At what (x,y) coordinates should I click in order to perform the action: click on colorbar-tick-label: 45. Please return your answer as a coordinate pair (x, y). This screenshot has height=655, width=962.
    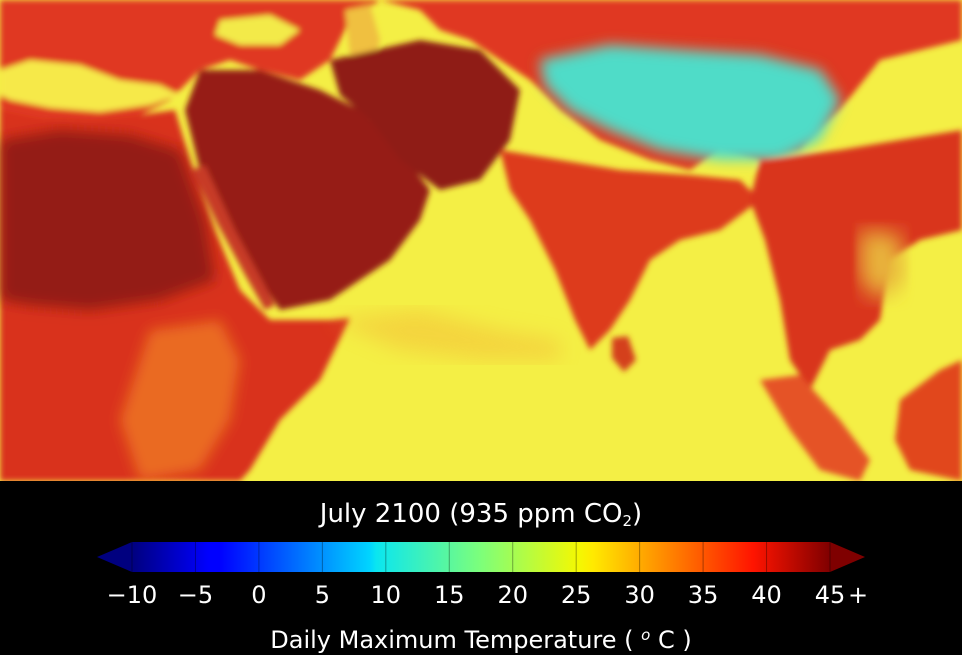
    Looking at the image, I should click on (830, 595).